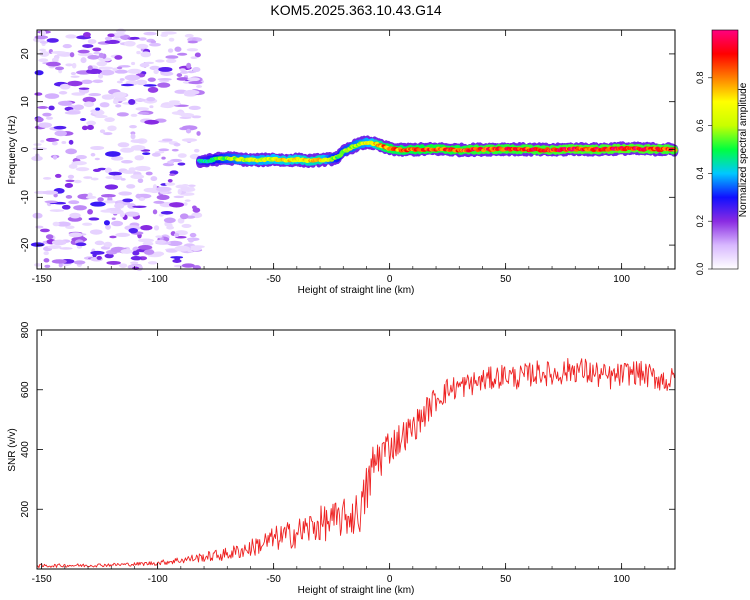 The height and width of the screenshot is (600, 750). I want to click on y-tick-label: -10, so click(25, 197).